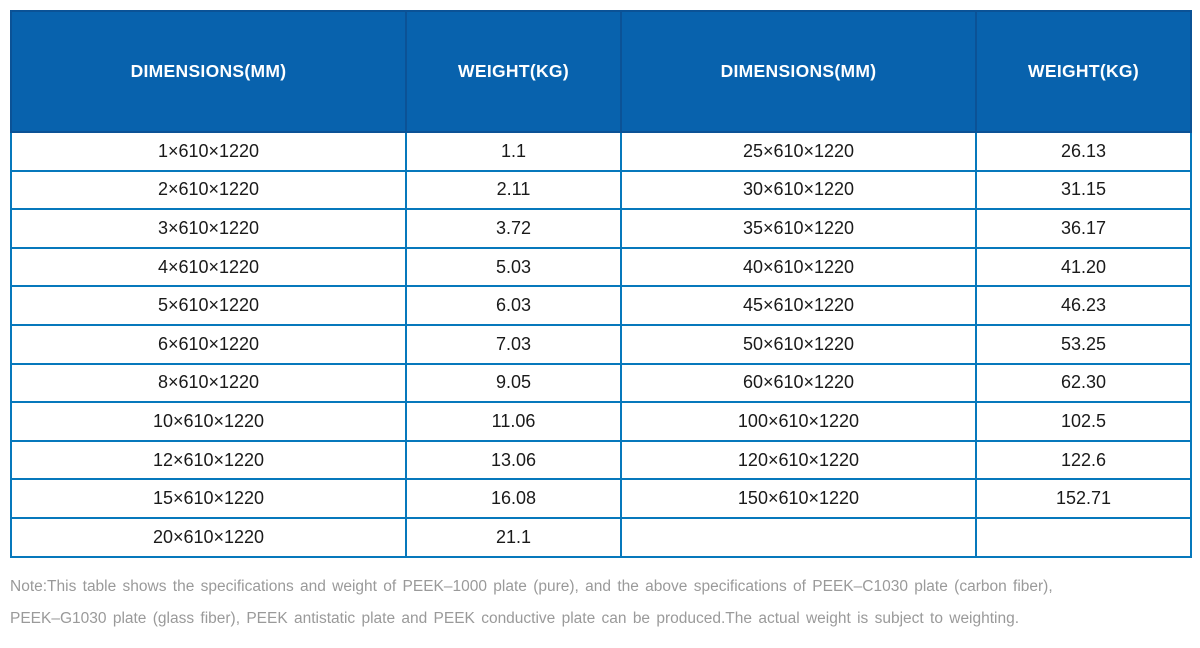 The width and height of the screenshot is (1200, 648). Describe the element at coordinates (1083, 228) in the screenshot. I see `weight-cell: 36.17` at that location.